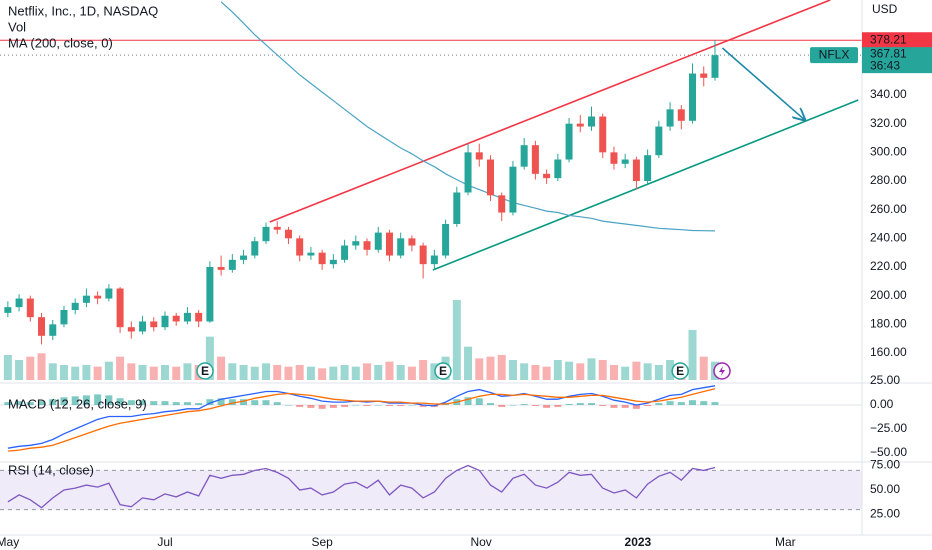 This screenshot has width=932, height=550. What do you see at coordinates (885, 380) in the screenshot?
I see `y-tick-label: 25.00` at bounding box center [885, 380].